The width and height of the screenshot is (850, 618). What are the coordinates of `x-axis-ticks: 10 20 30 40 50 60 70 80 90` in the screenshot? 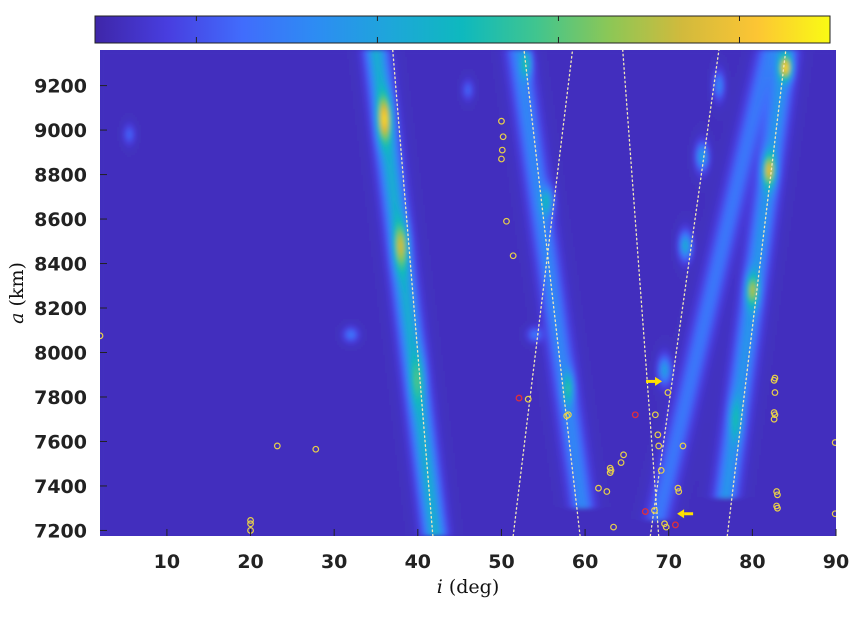 It's located at (501, 551).